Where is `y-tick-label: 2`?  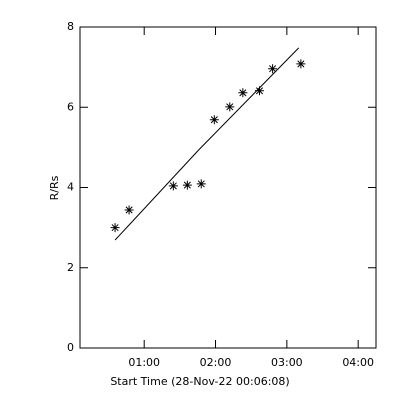
y-tick-label: 2 is located at coordinates (70, 267).